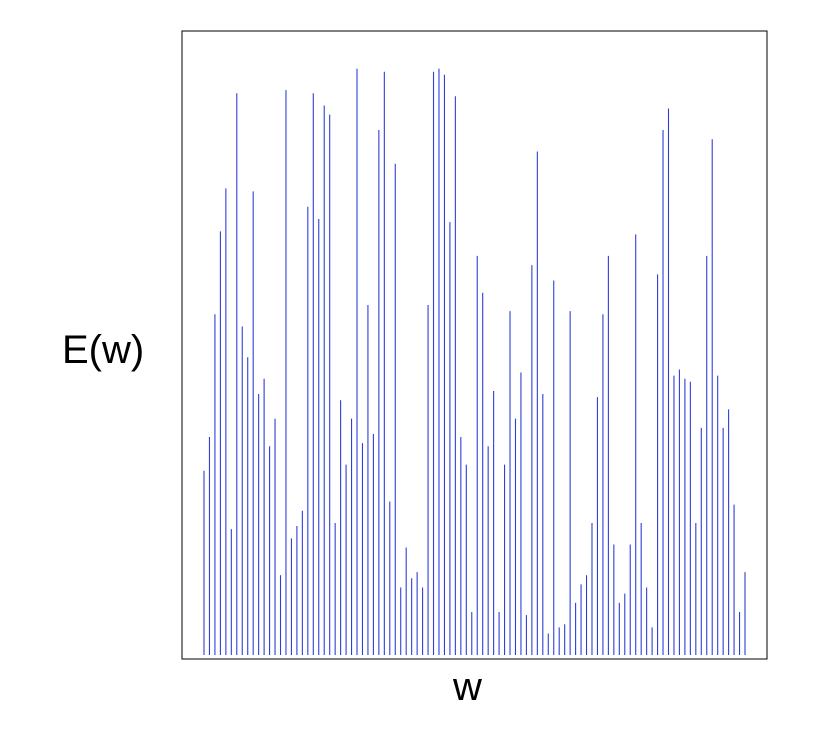 The image size is (838, 734). I want to click on x-axis-label: w, so click(467, 687).